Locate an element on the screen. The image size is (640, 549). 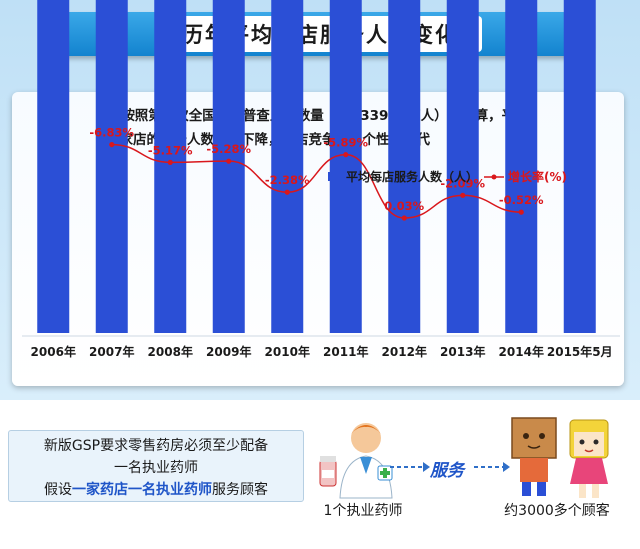
pharmacist-icon is located at coordinates (356, 461).